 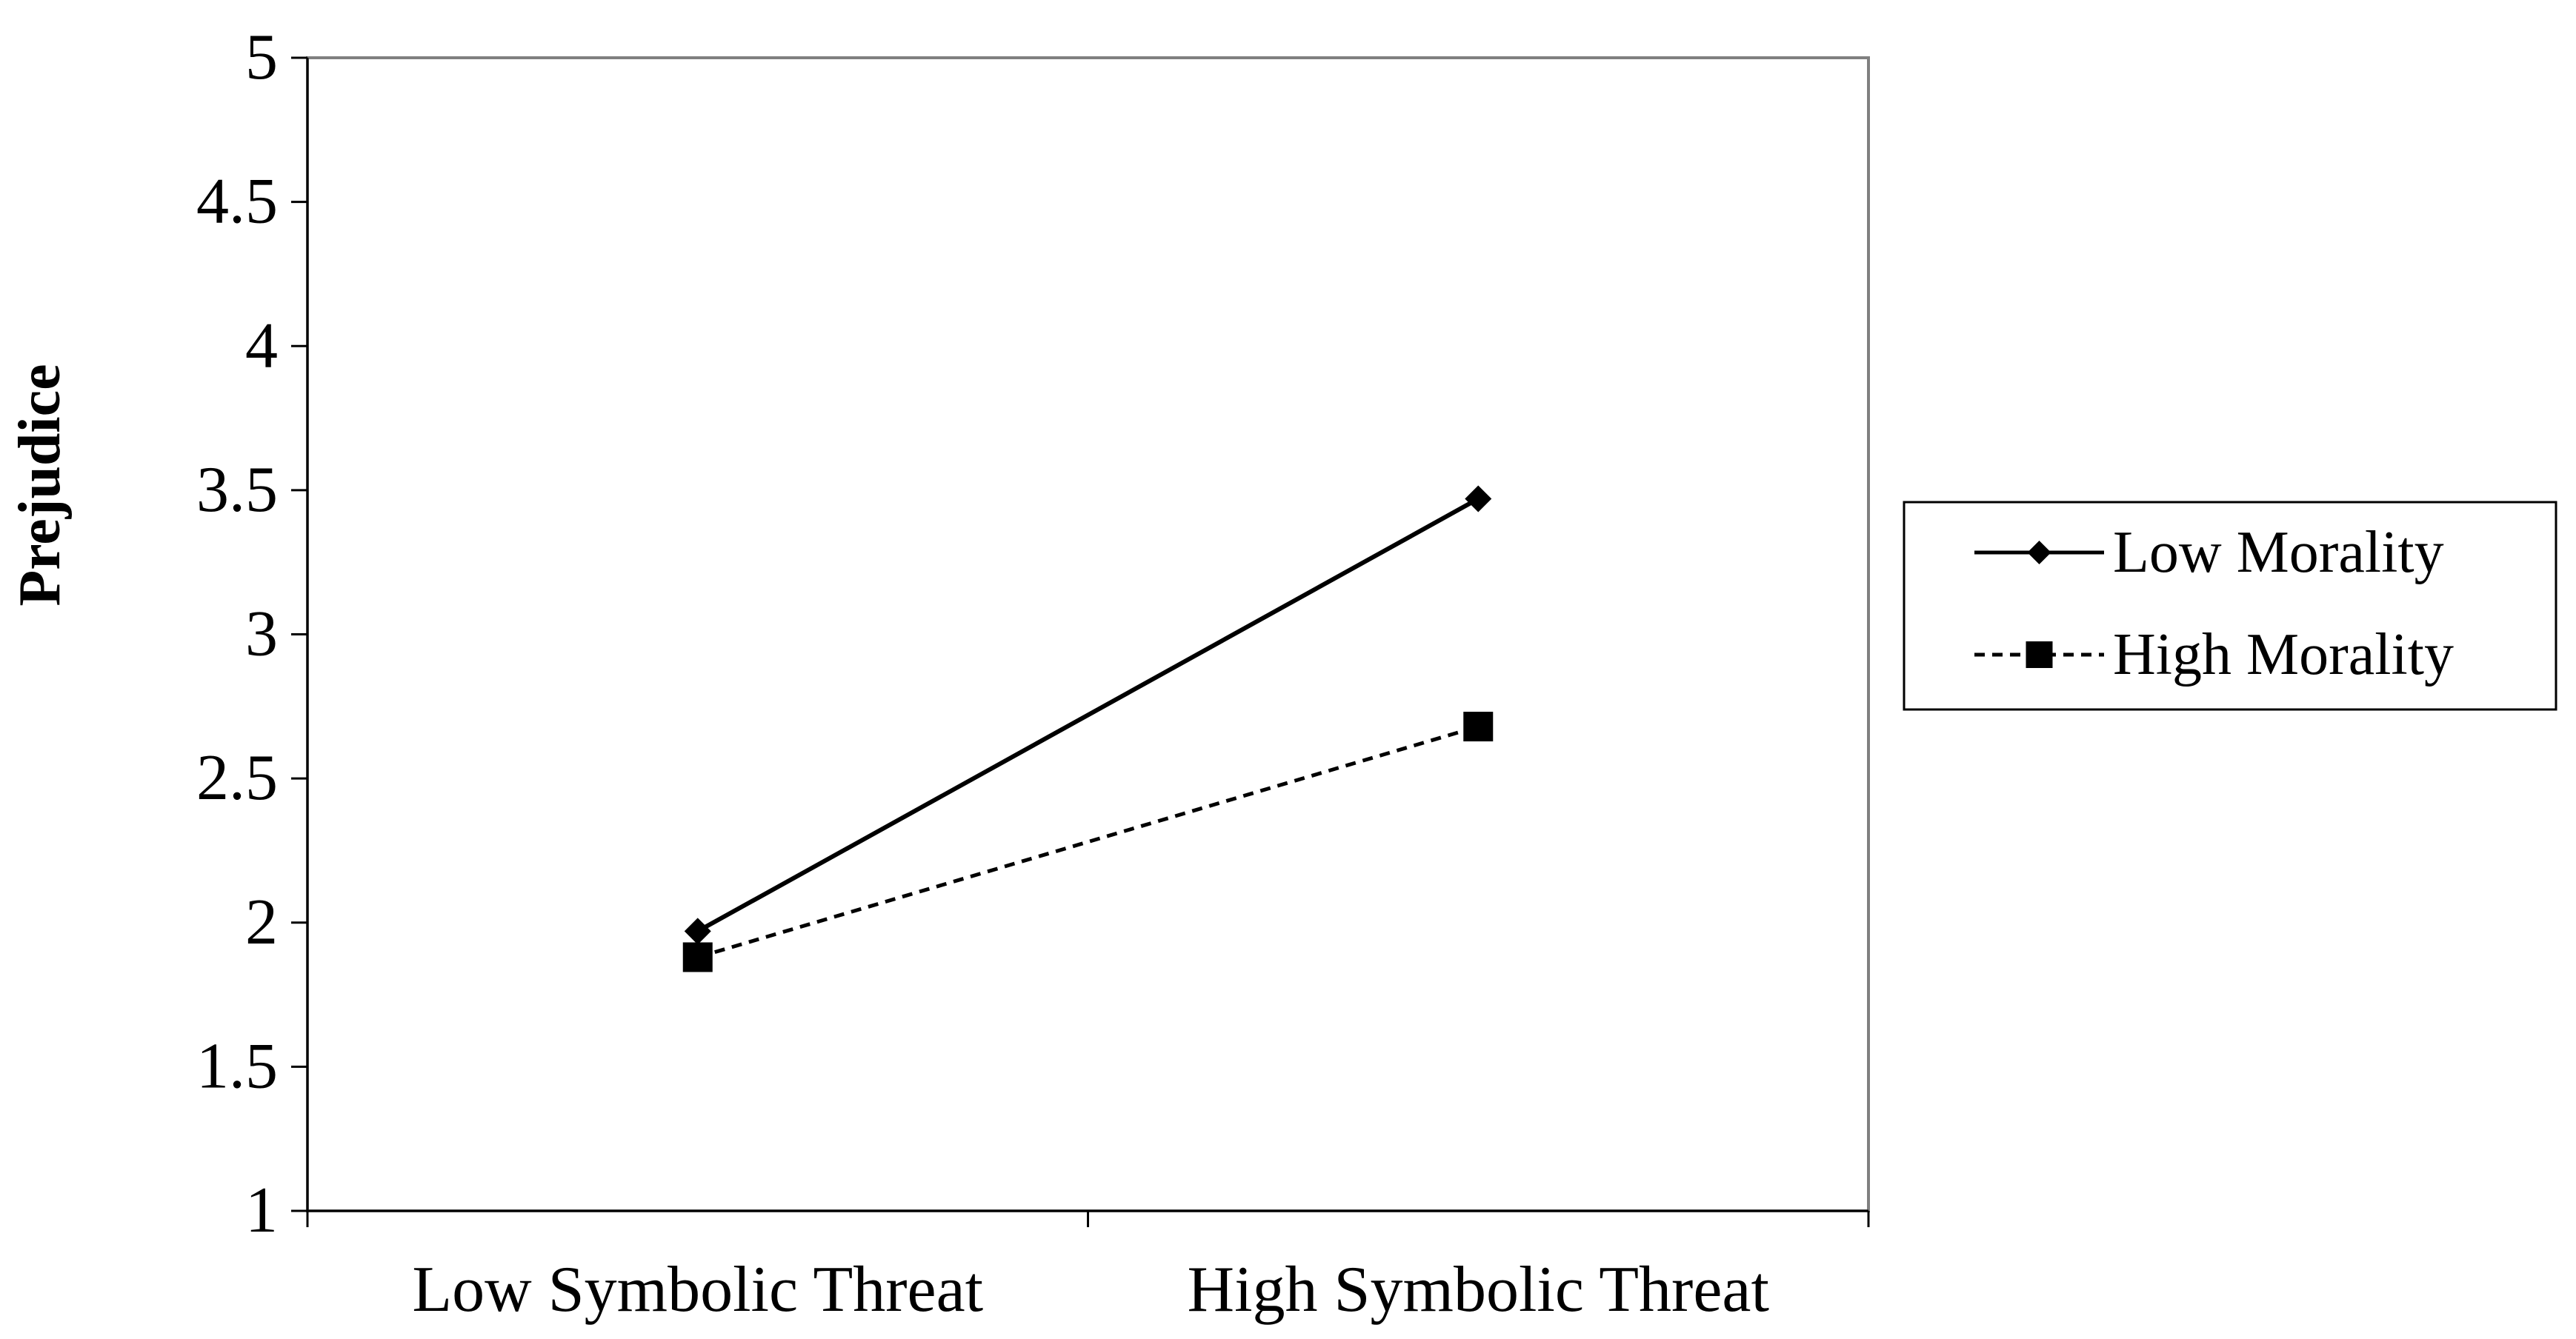 I want to click on series-layer, so click(x=1088, y=728).